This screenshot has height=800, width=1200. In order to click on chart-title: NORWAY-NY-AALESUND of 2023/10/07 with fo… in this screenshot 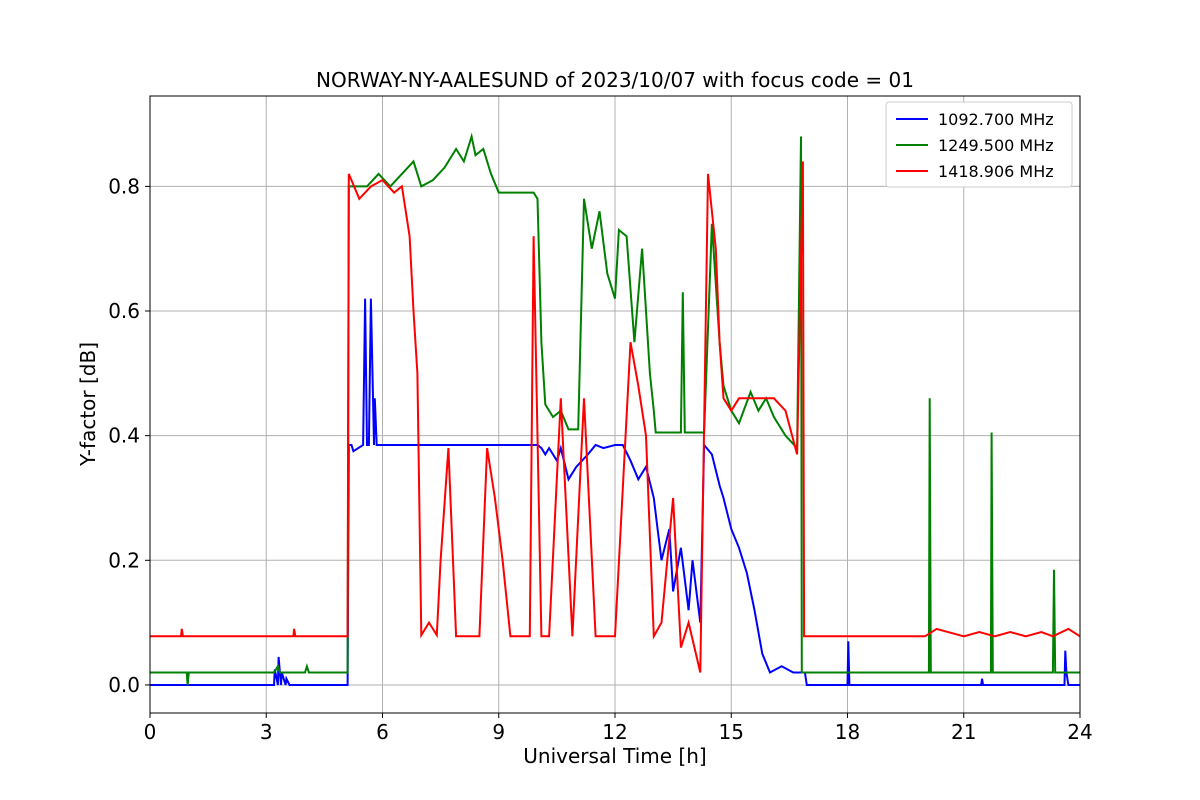, I will do `click(615, 80)`.